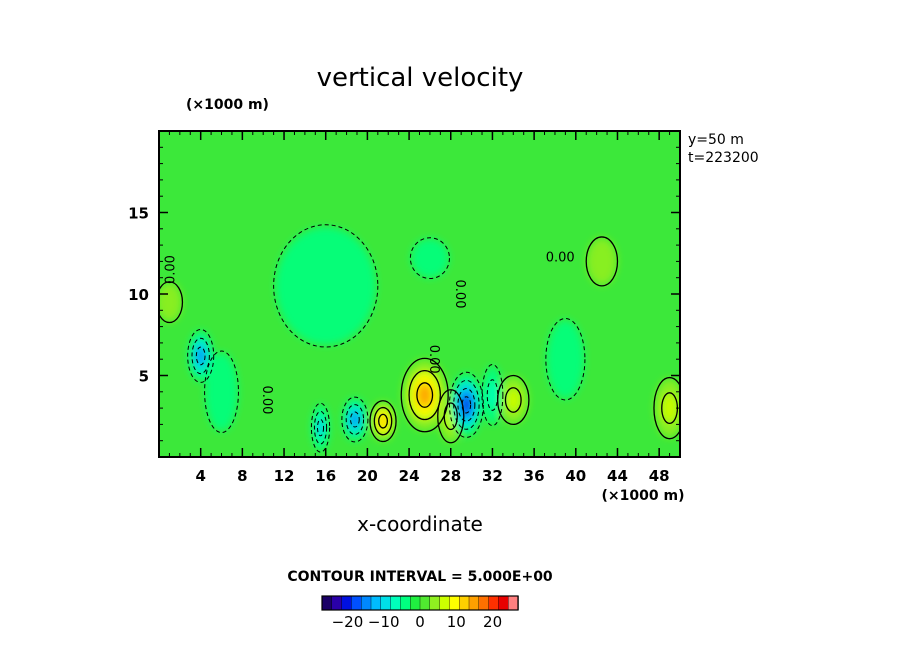 The image size is (904, 654). Describe the element at coordinates (456, 622) in the screenshot. I see `colorbar-tick-label: 10` at that location.